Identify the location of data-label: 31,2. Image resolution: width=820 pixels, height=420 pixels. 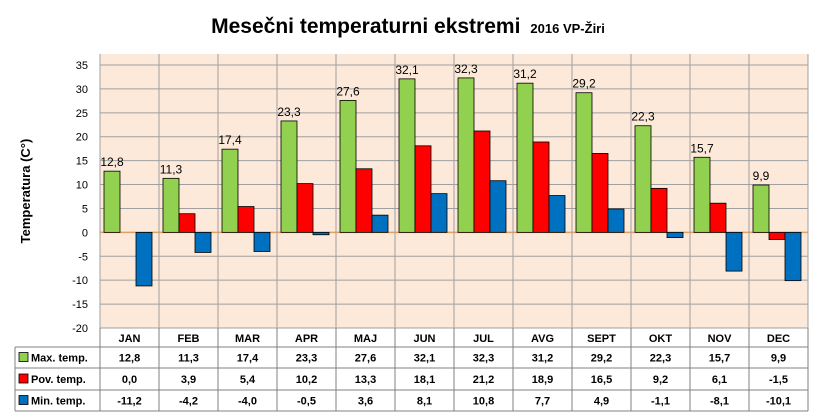
(525, 74).